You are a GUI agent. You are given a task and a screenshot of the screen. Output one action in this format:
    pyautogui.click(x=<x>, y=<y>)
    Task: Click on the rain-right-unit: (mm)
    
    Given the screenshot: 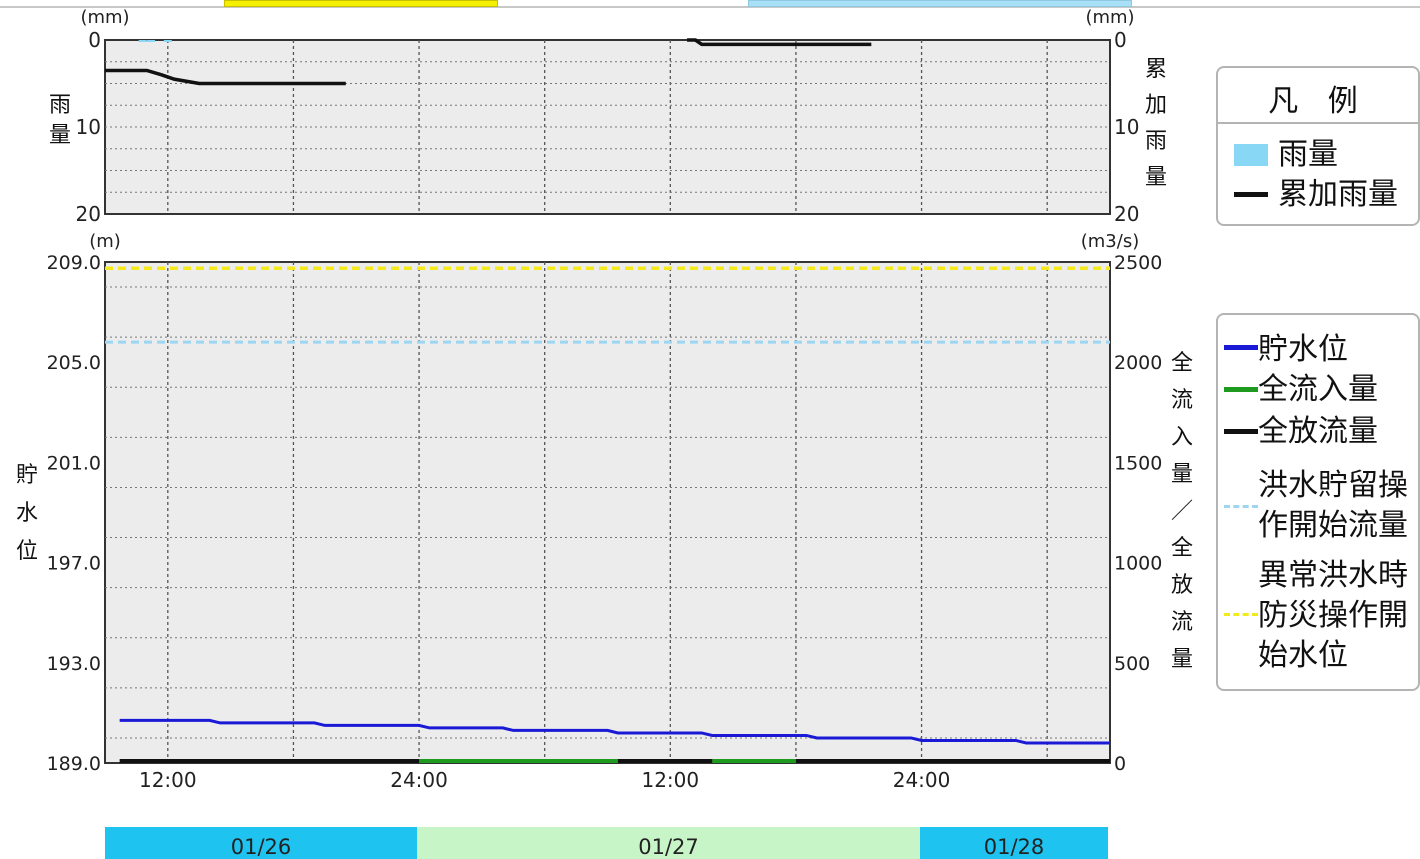 What is the action you would take?
    pyautogui.click(x=1109, y=17)
    